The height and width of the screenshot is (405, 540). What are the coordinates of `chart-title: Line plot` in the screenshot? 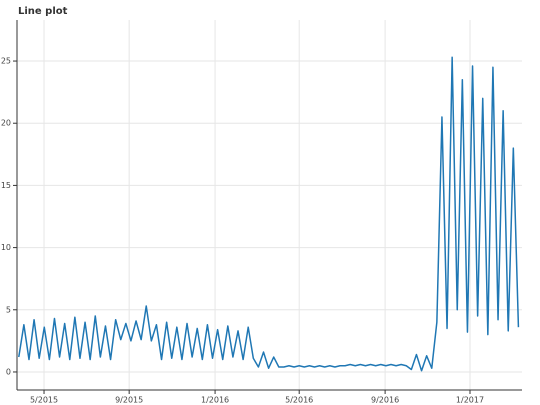 It's located at (43, 11).